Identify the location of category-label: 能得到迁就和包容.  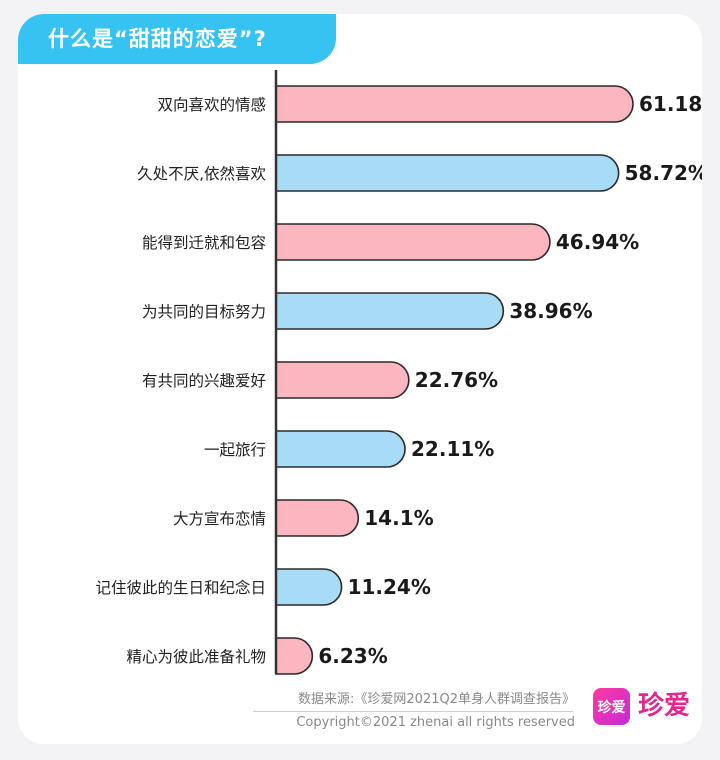
(204, 243).